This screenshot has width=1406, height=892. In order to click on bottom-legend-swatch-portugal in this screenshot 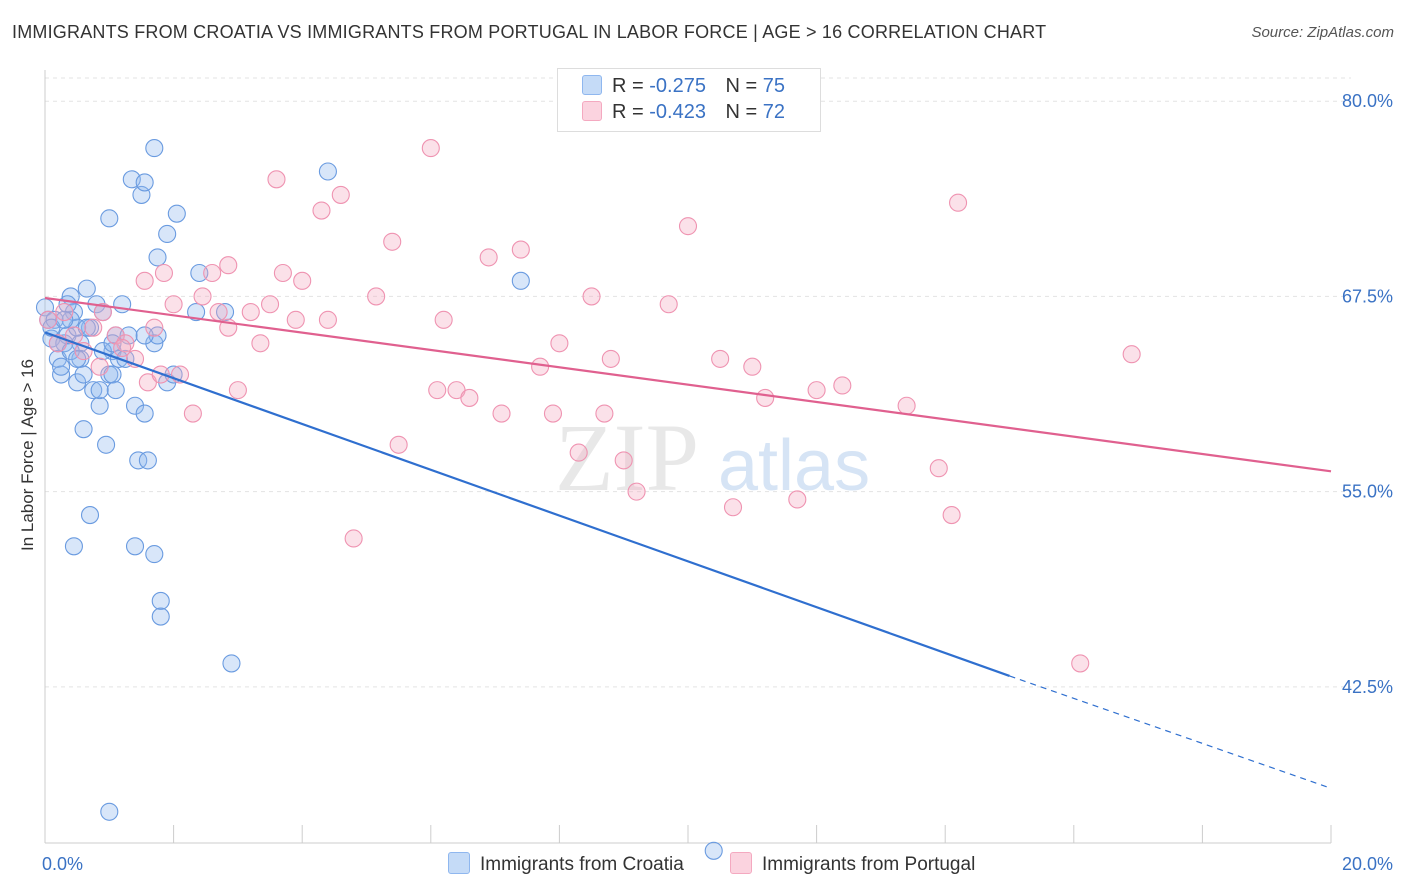, I will do `click(741, 863)`.